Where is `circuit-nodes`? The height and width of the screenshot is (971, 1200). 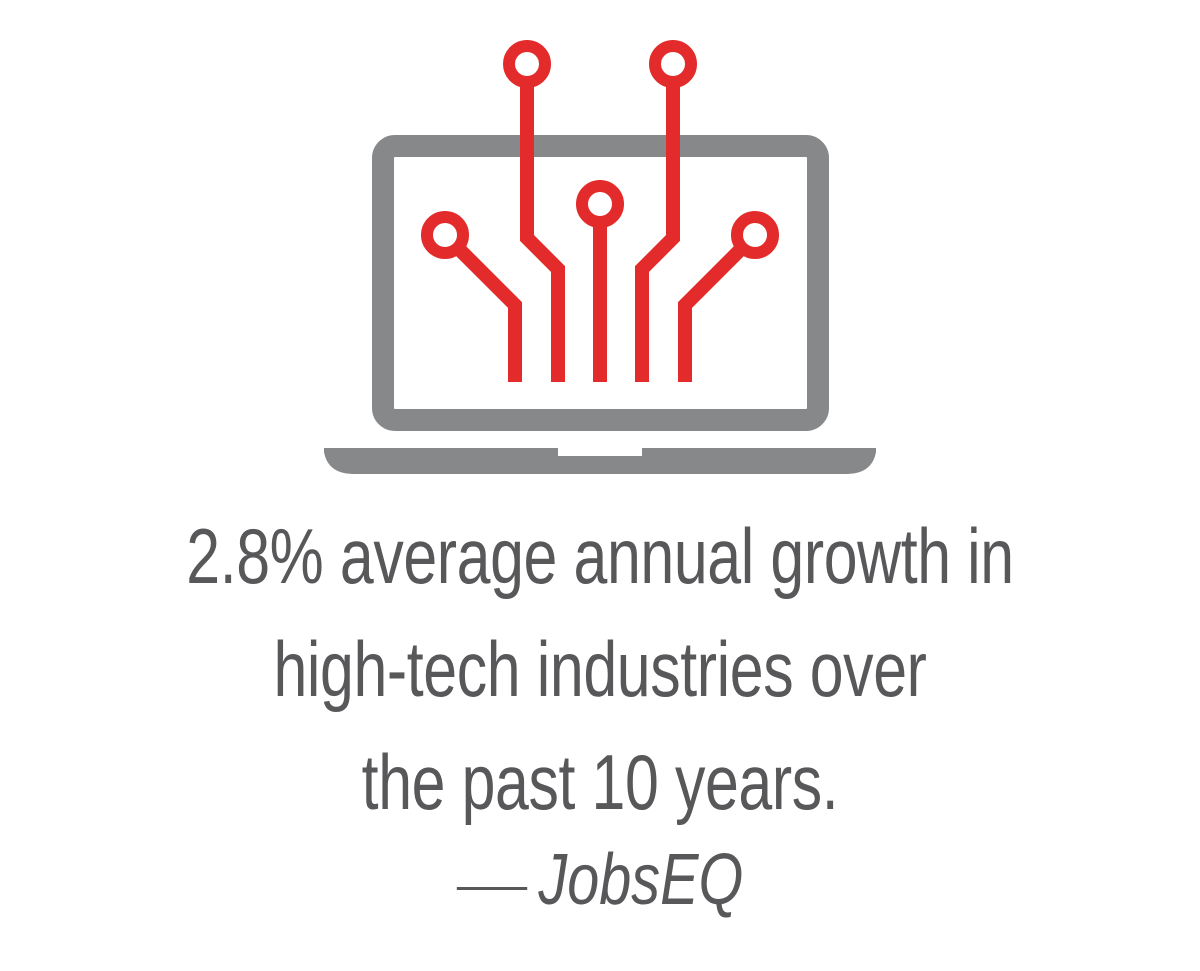 circuit-nodes is located at coordinates (600, 149).